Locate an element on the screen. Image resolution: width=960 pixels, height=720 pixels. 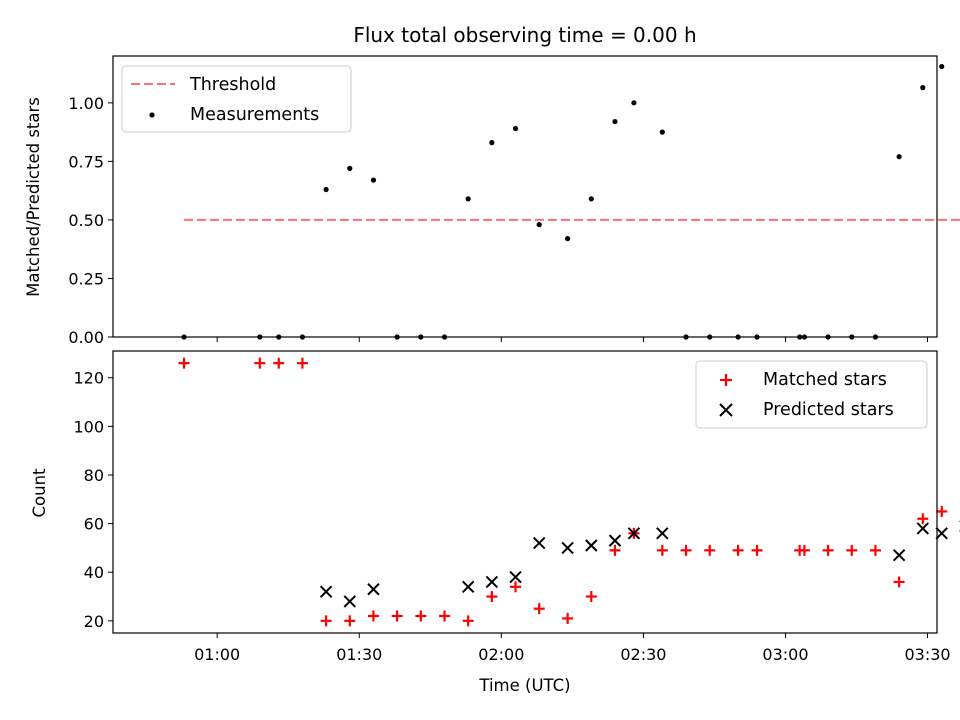
top-legend: Threshold Measurements is located at coordinates (236, 99).